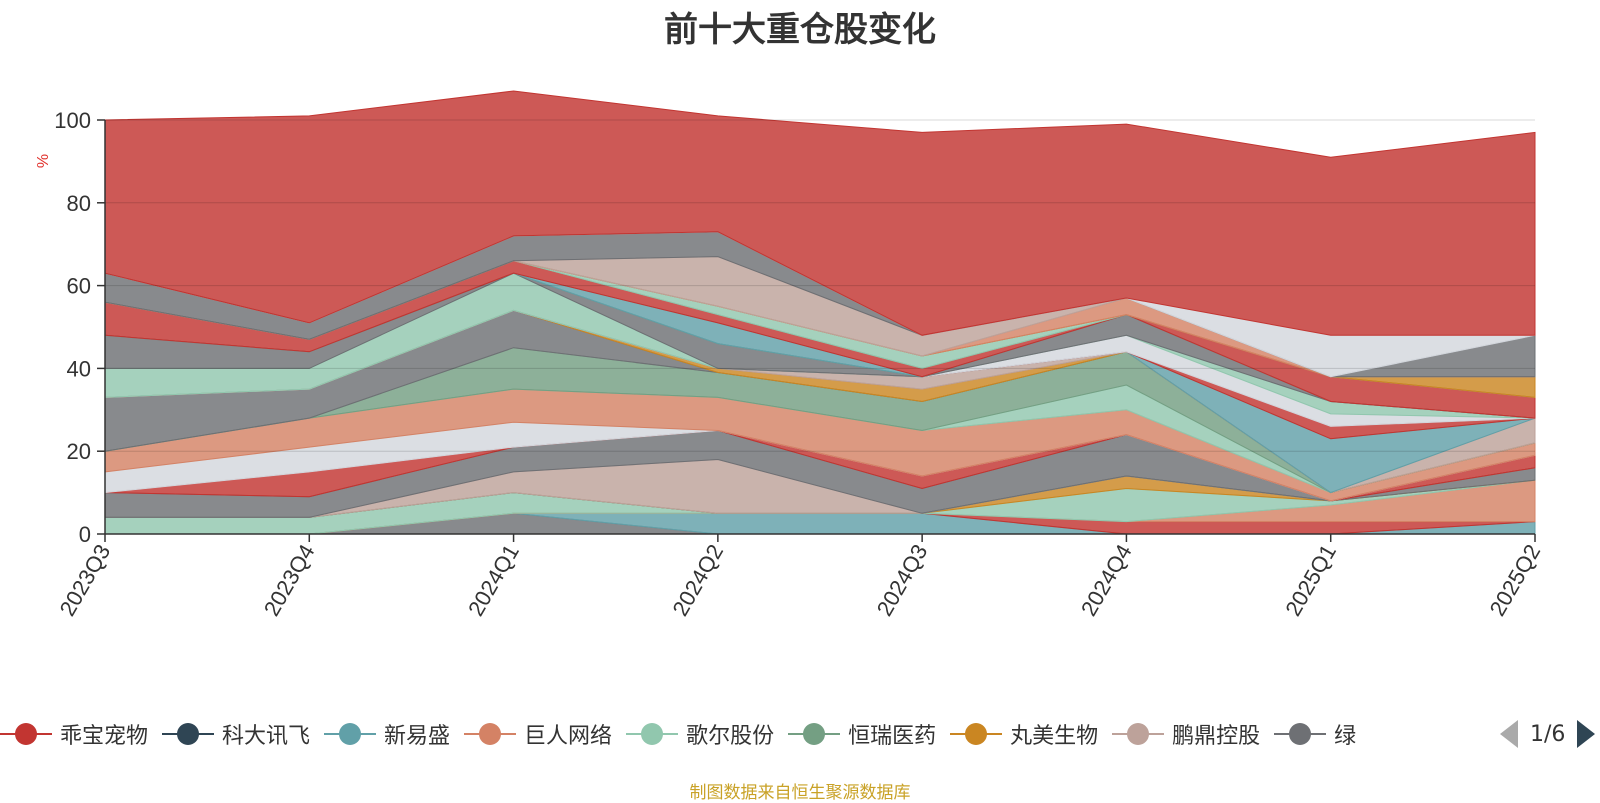  What do you see at coordinates (1216, 736) in the screenshot?
I see `legend-item-label: 鹏鼎控股` at bounding box center [1216, 736].